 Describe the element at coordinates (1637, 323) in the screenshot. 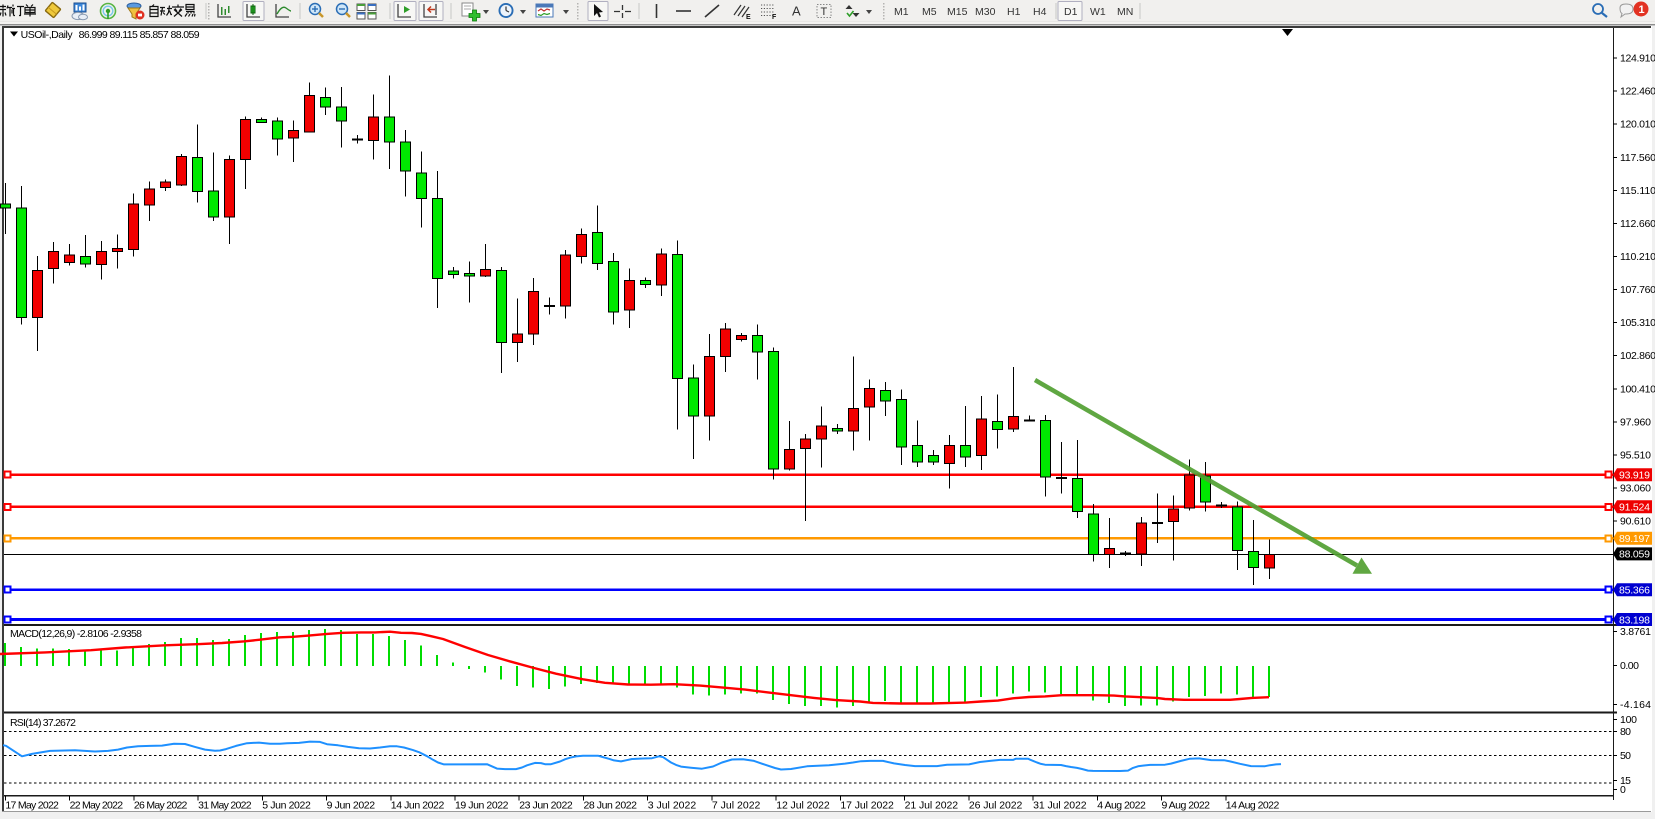

I see `svg-text: 105.310` at that location.